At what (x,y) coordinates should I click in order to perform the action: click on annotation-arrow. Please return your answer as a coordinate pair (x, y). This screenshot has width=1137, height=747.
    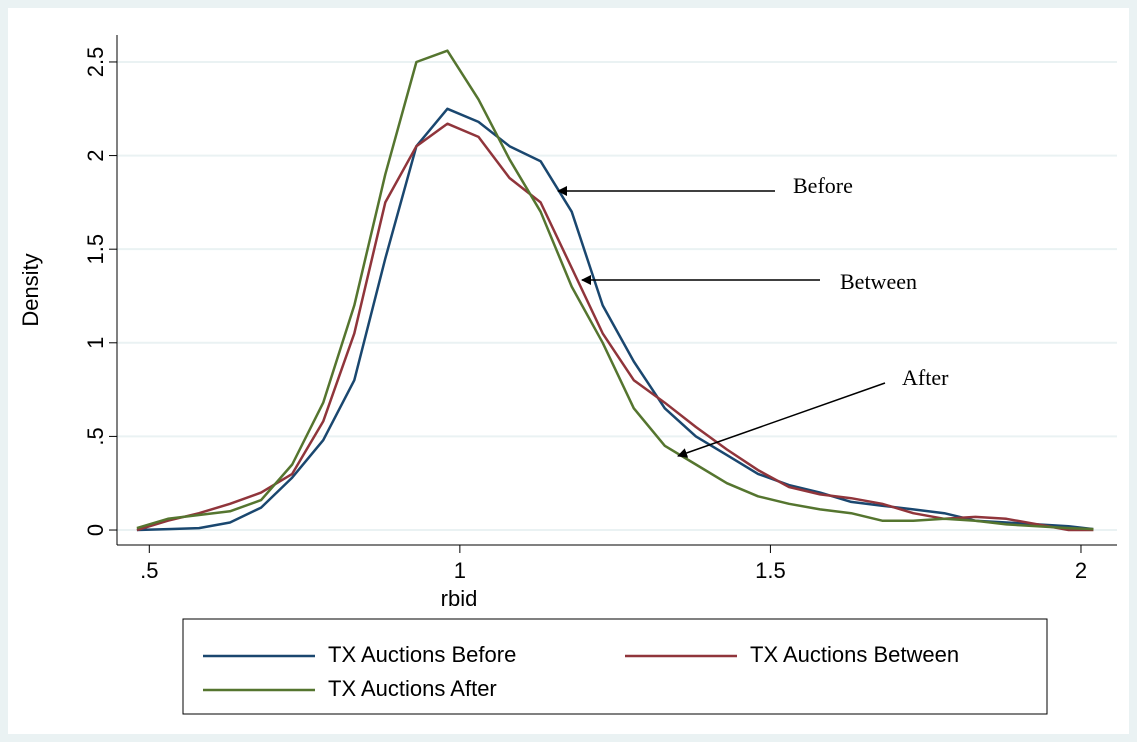
    Looking at the image, I should click on (781, 420).